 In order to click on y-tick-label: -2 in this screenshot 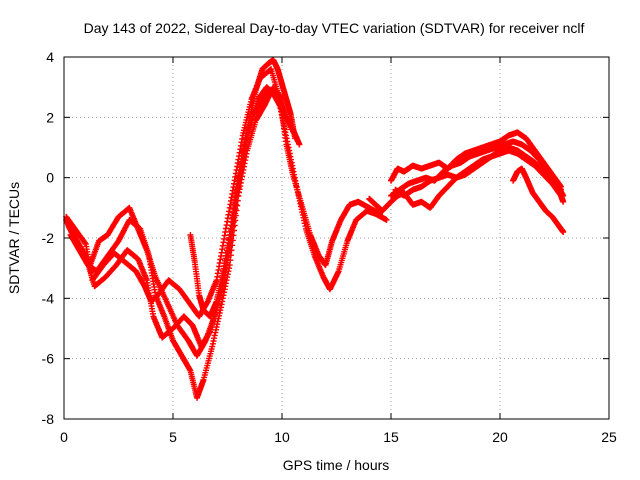, I will do `click(48, 238)`.